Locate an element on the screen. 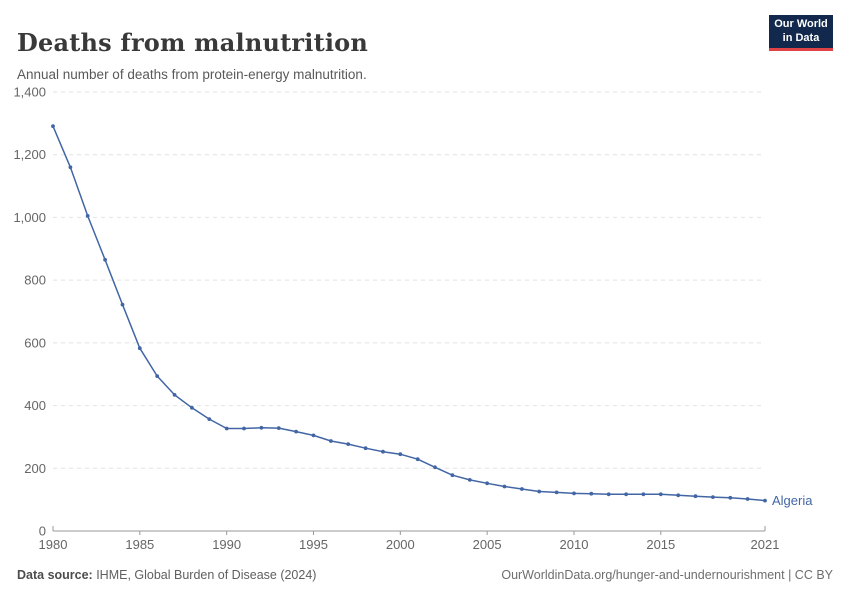  y-axis-tick-label: 1,200 is located at coordinates (29, 154).